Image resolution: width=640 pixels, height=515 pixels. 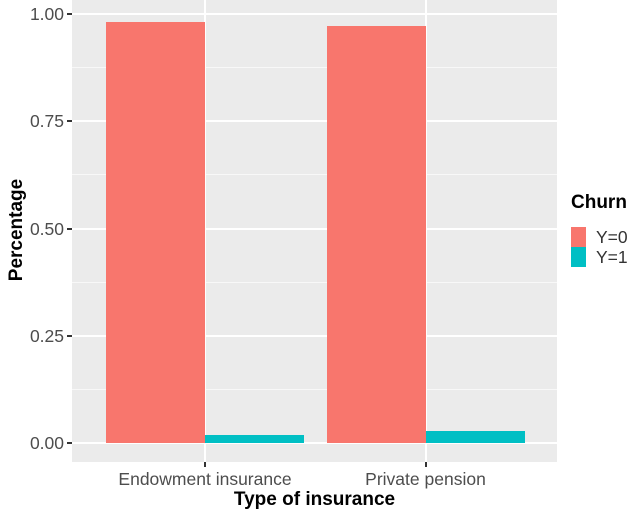 What do you see at coordinates (205, 479) in the screenshot?
I see `x-tick-label-endowment-insurance: Endowment insurance` at bounding box center [205, 479].